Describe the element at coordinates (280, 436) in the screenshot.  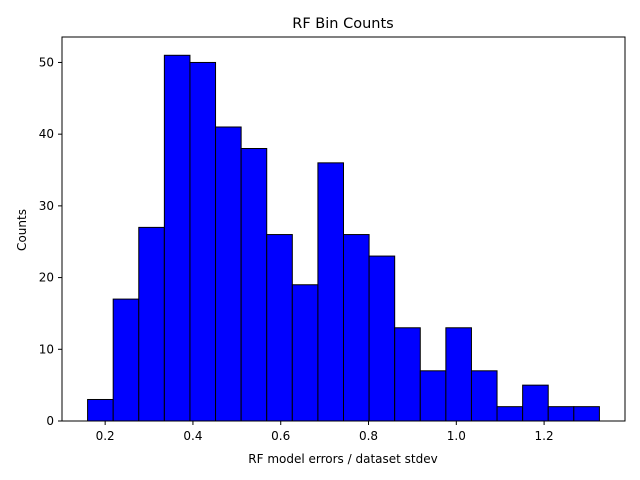
I see `x-tick-label: 0.6` at that location.